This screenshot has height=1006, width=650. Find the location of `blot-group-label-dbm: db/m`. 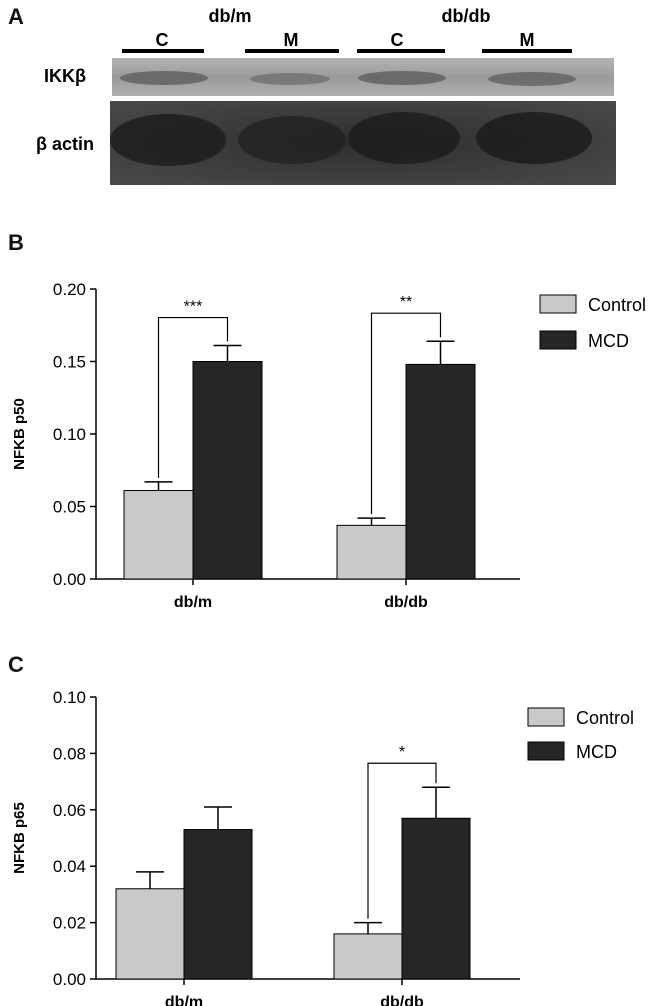

blot-group-label-dbm: db/m is located at coordinates (230, 16).